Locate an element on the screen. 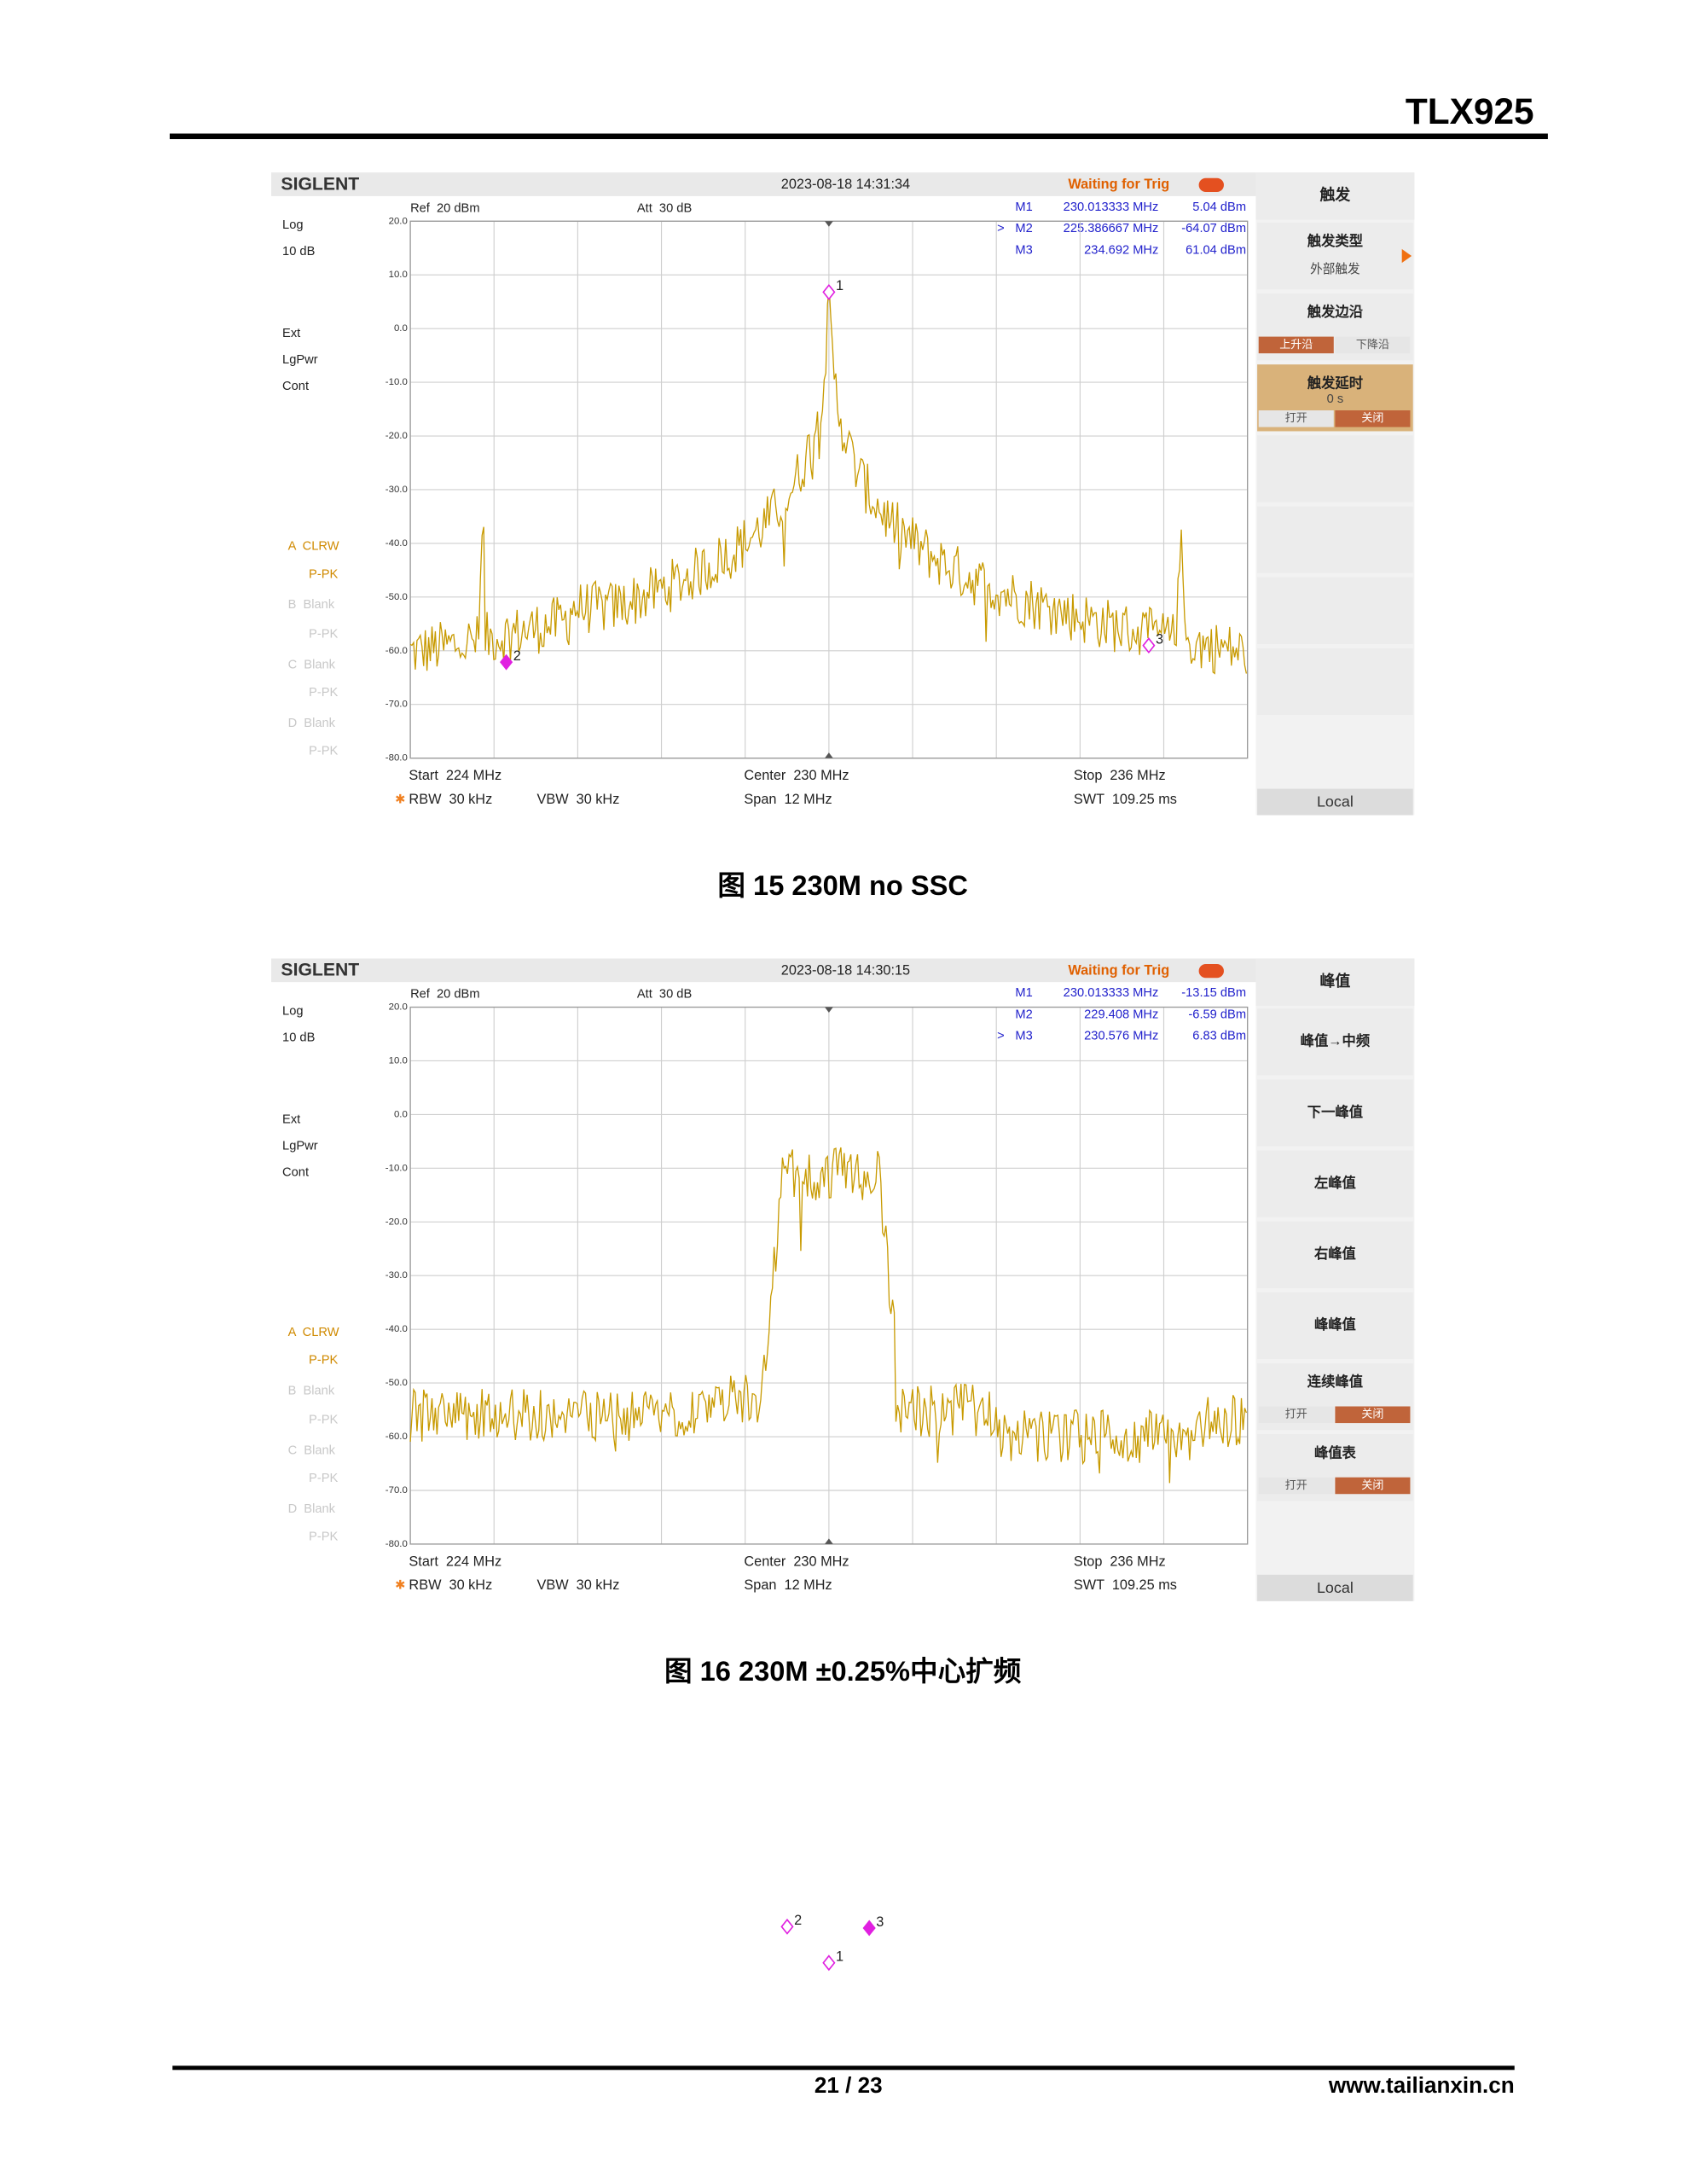 This screenshot has height=2184, width=1687. marker-name: M3 is located at coordinates (1024, 250).